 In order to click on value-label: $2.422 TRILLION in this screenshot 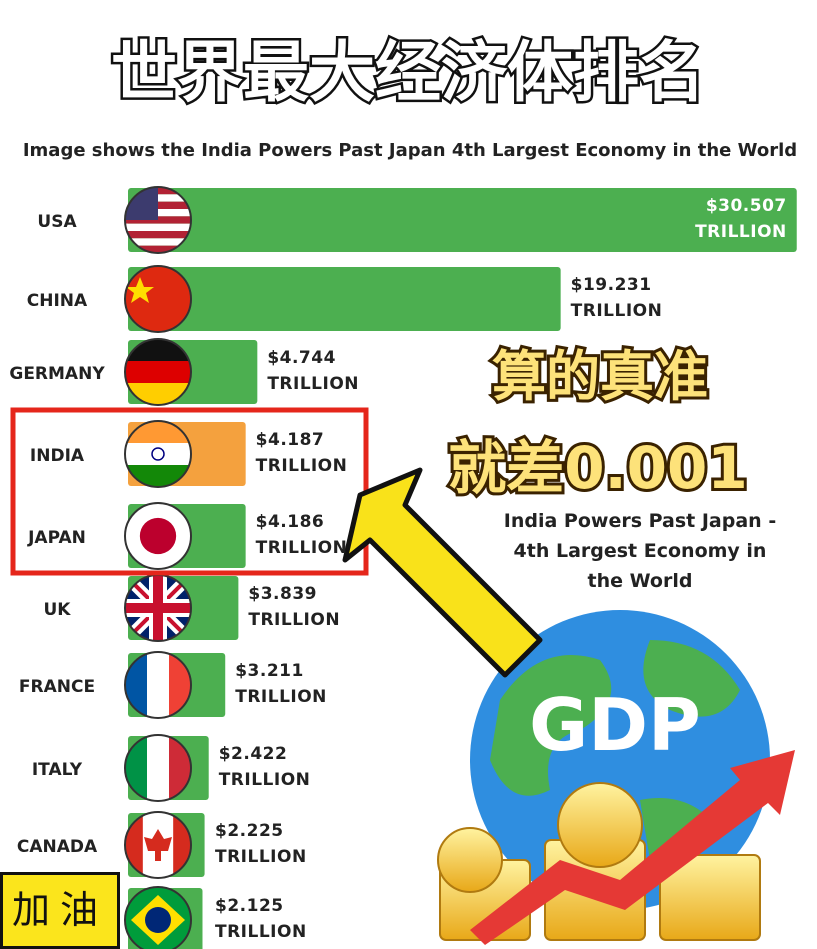, I will do `click(264, 767)`.